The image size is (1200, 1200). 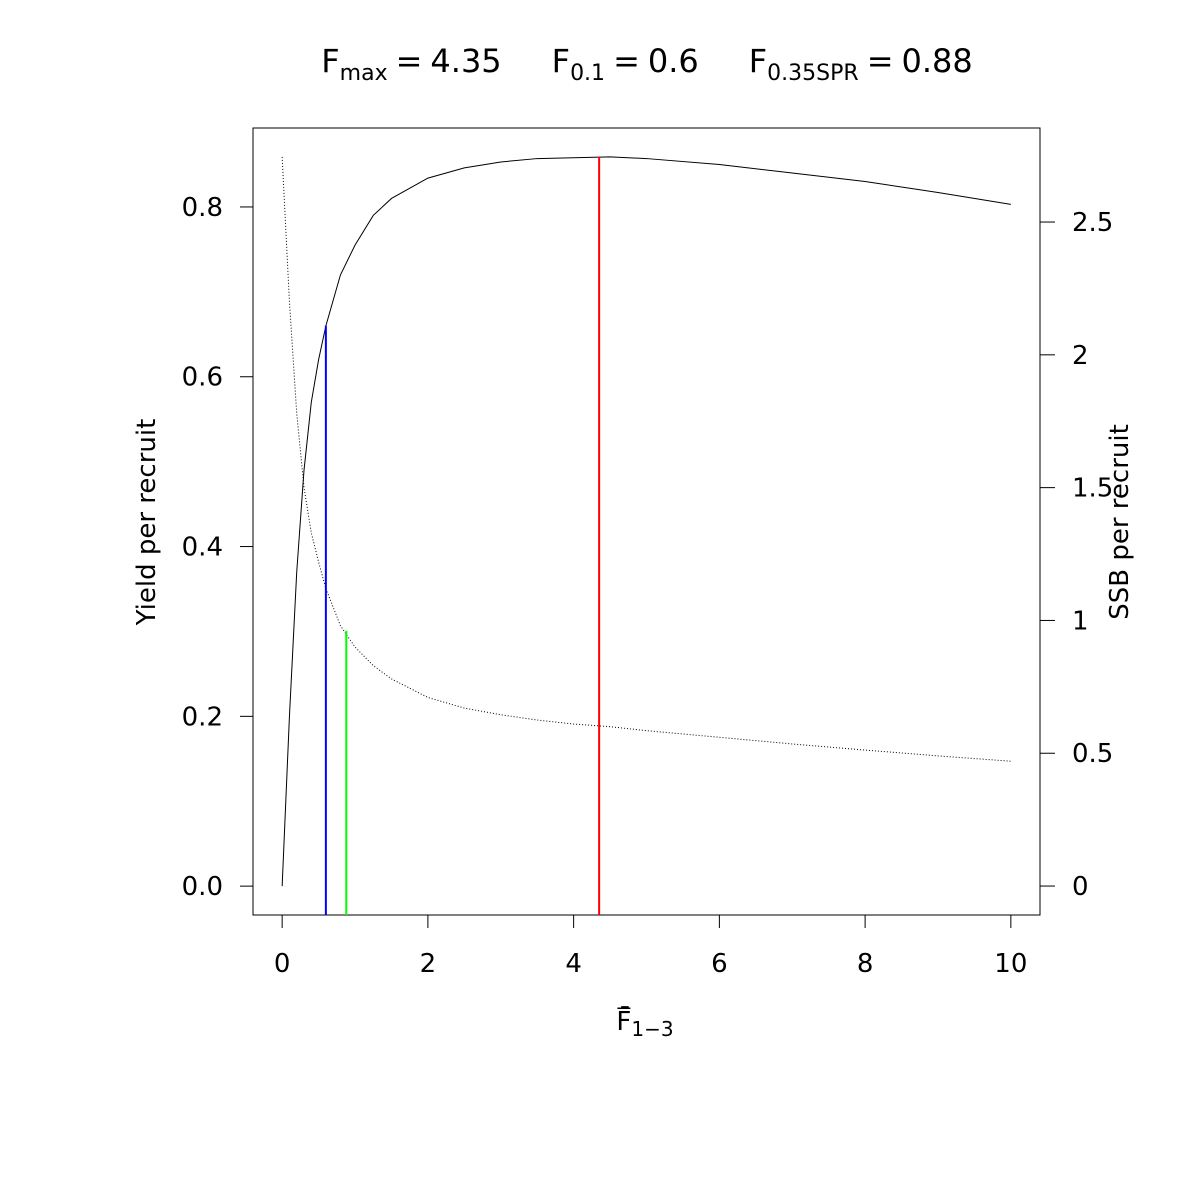 I want to click on y-tick-label: 0.2, so click(x=202, y=717).